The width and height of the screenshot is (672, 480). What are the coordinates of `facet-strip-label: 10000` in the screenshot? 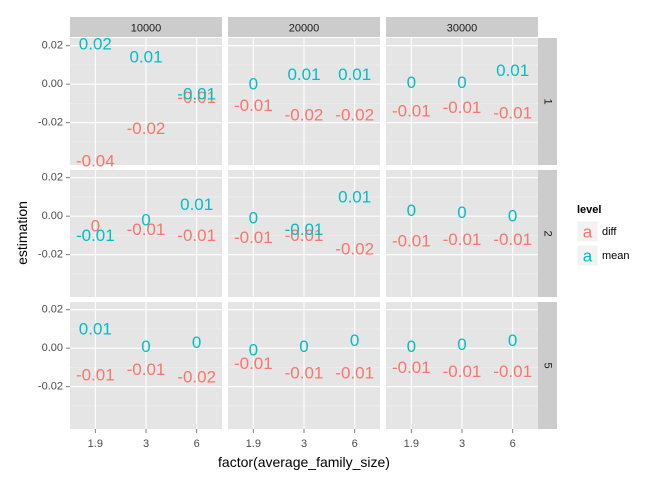 It's located at (146, 29).